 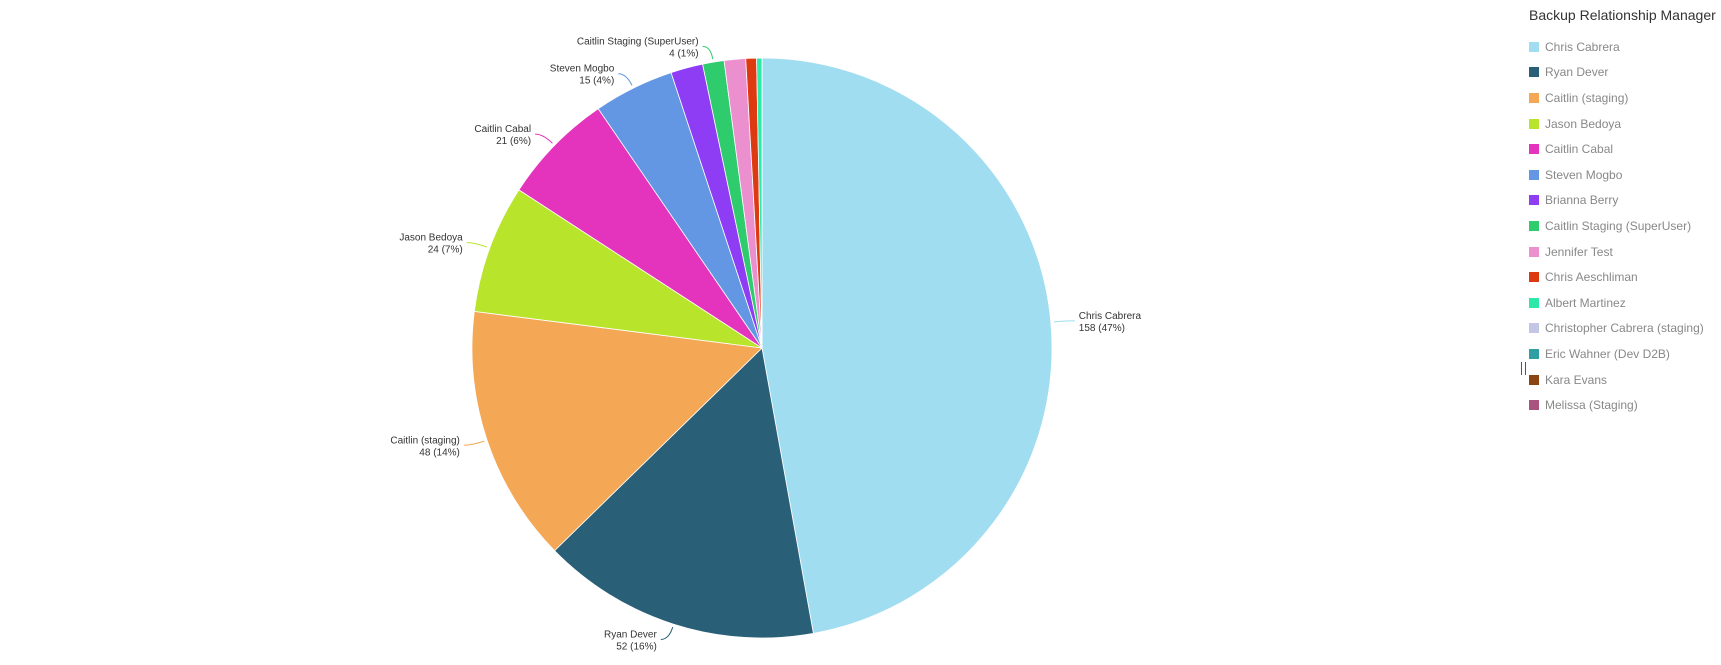 I want to click on legend-label-caitlin-staging: Caitlin (staging), so click(x=1587, y=97).